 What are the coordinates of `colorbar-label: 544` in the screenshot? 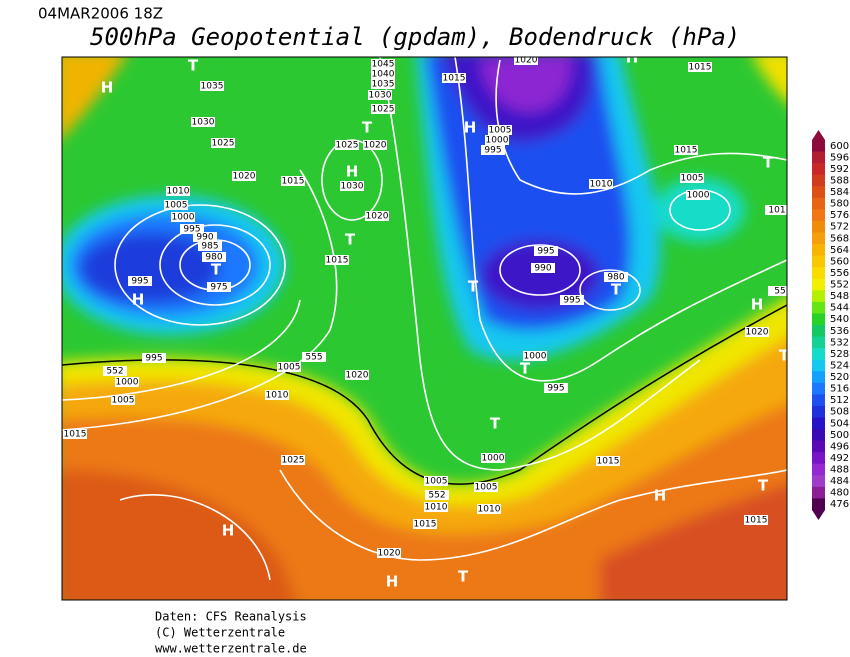 It's located at (839, 308).